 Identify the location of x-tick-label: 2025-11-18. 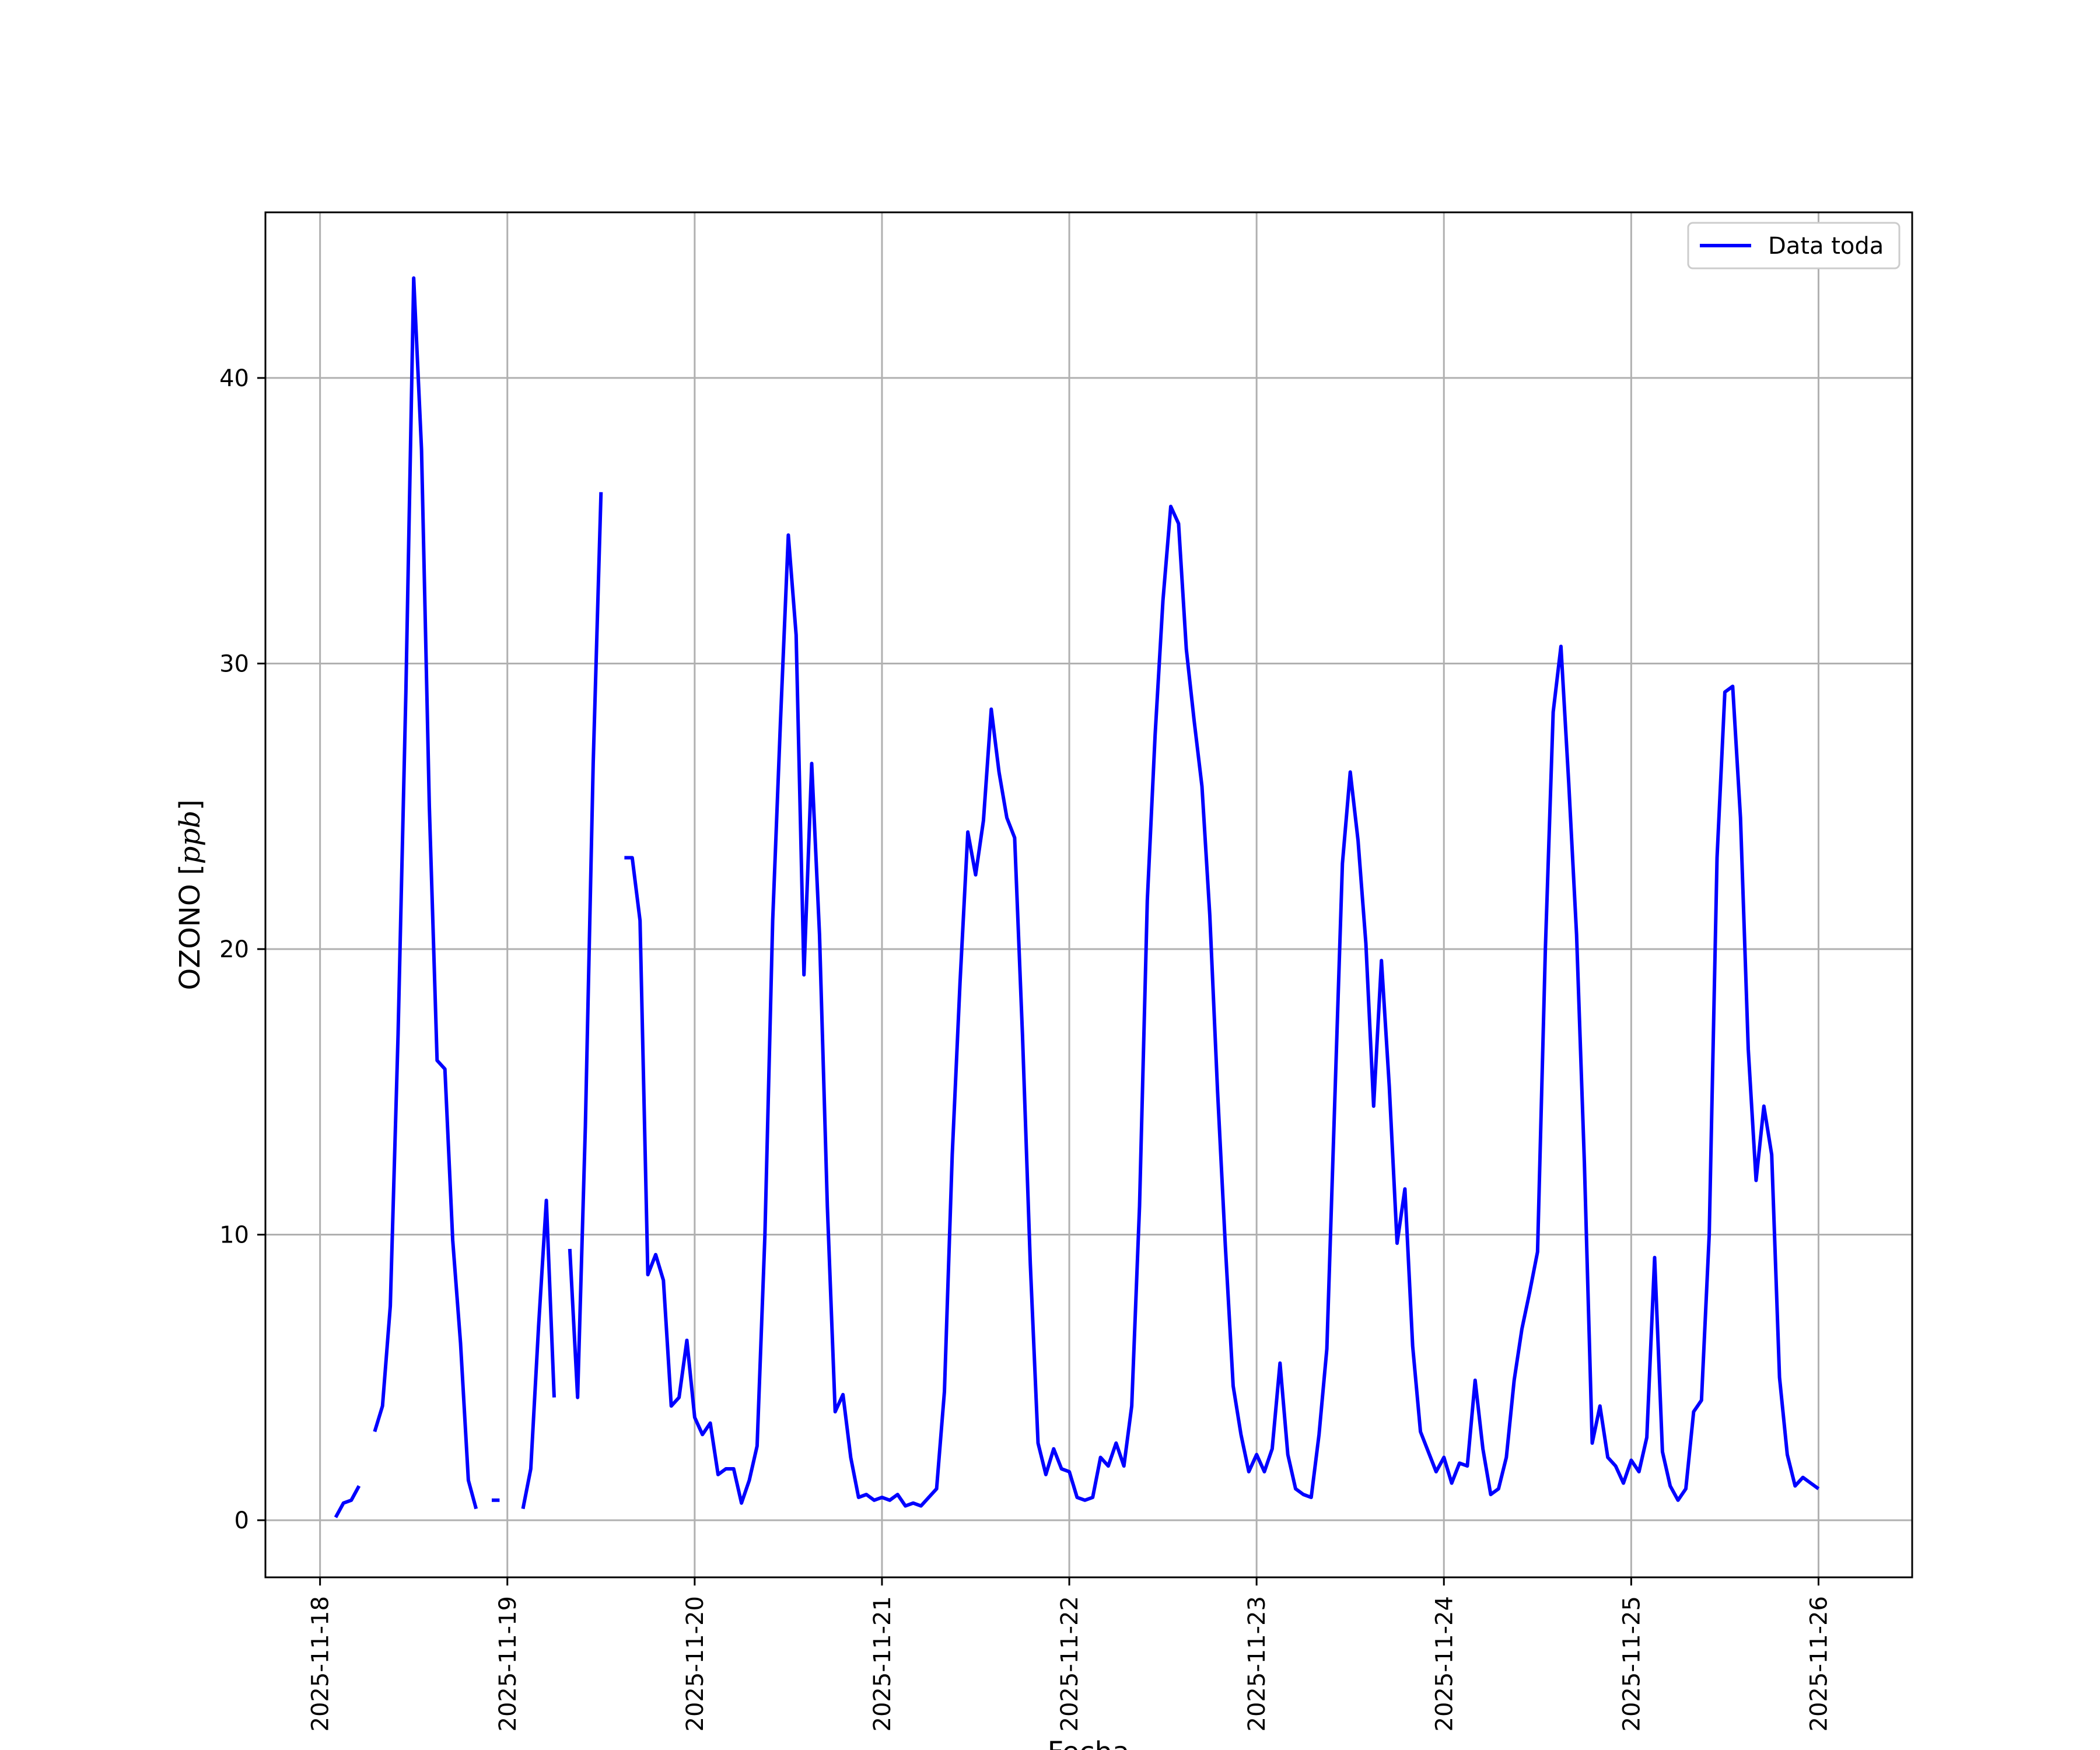
(321, 1664).